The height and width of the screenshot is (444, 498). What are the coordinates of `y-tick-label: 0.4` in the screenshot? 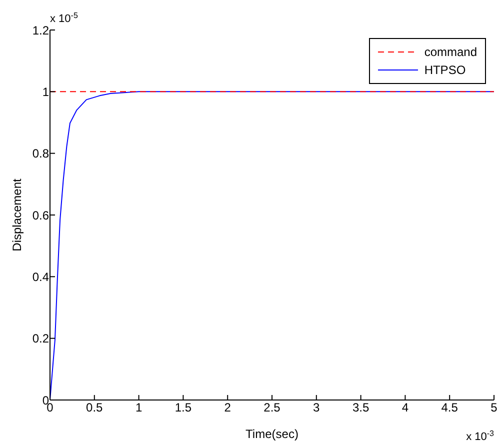 It's located at (41, 277).